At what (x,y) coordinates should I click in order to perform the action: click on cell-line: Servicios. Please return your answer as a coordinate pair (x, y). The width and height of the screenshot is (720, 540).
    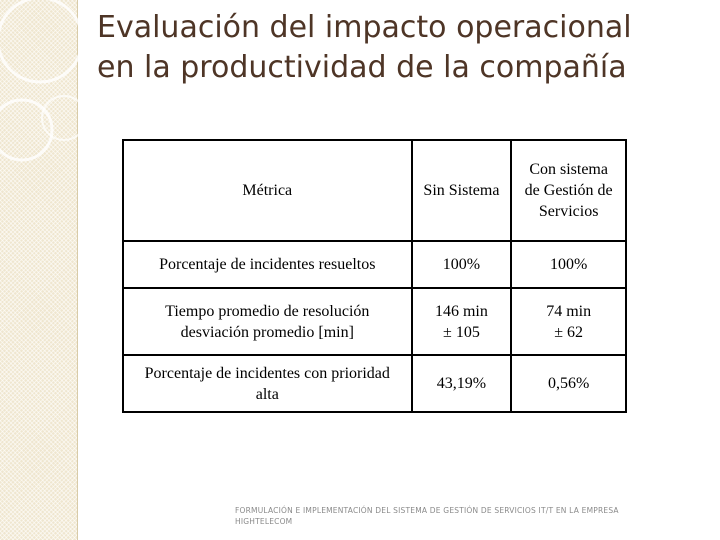
    Looking at the image, I should click on (568, 211).